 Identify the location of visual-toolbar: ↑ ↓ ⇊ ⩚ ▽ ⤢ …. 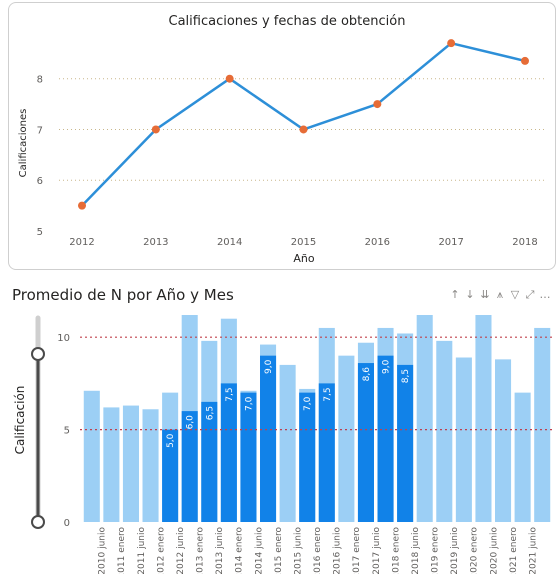
(500, 295).